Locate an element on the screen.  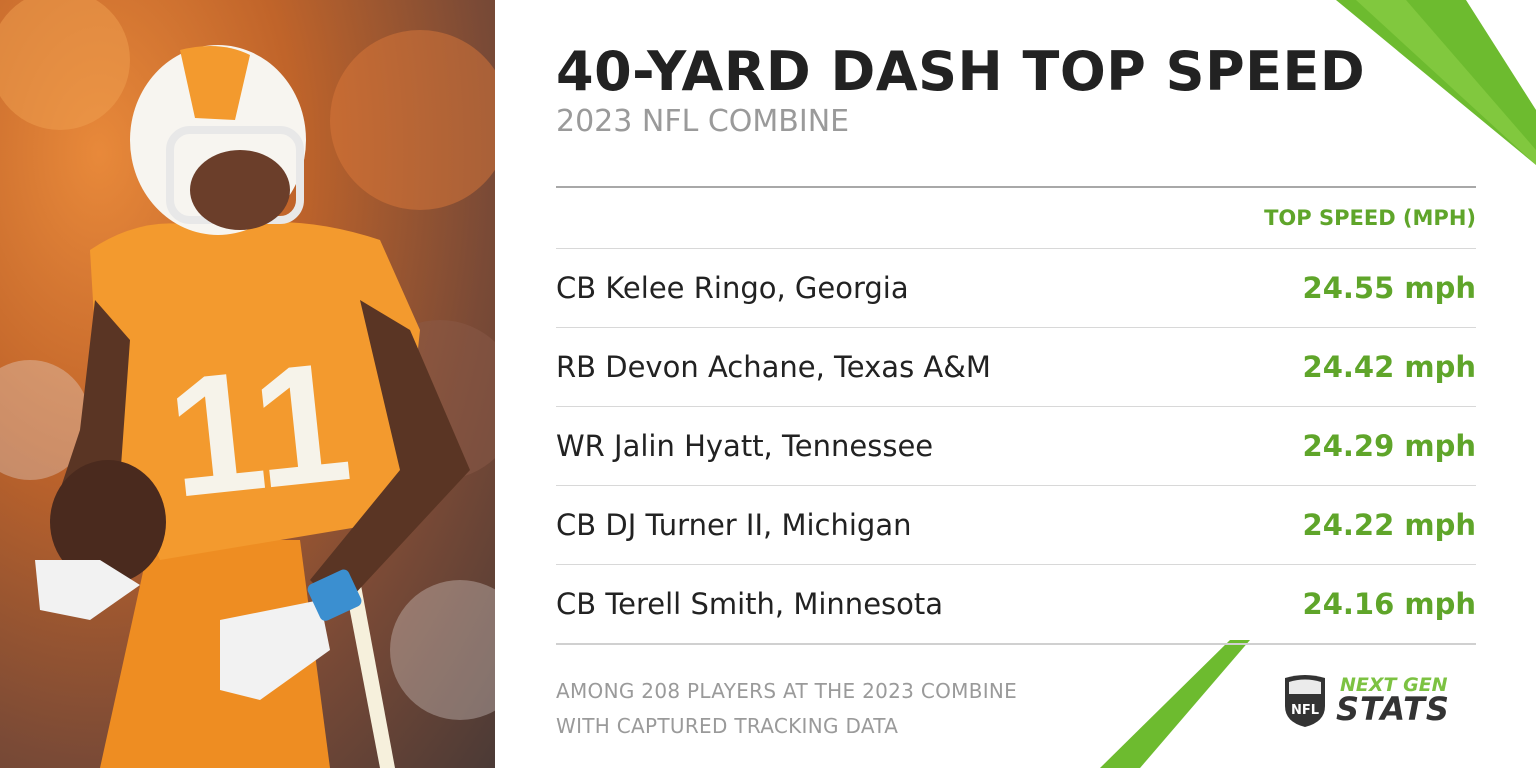
footnote-line-2: WITH CAPTURED TRACKING DATA is located at coordinates (727, 726).